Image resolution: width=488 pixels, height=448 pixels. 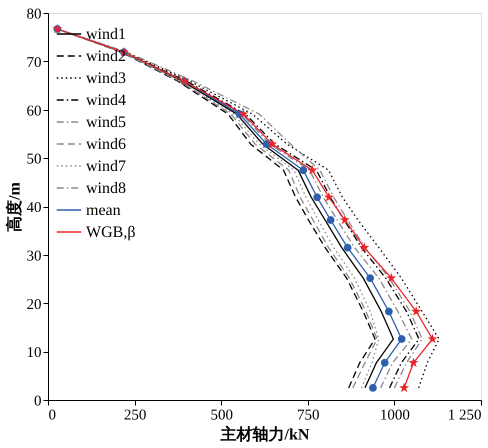 I want to click on legend-label: wind8, so click(x=106, y=188).